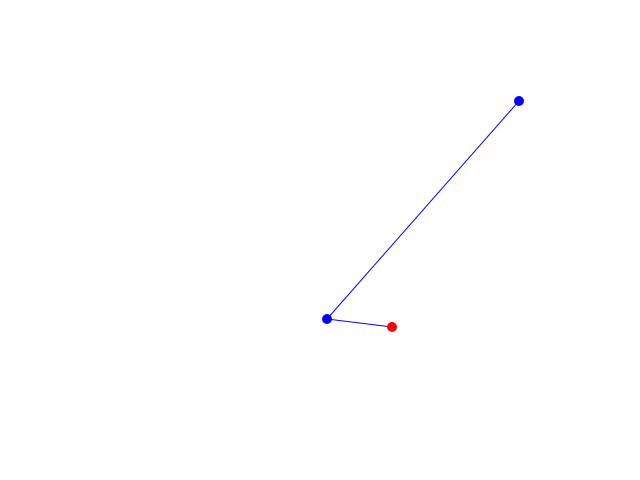 The image size is (640, 480). Describe the element at coordinates (519, 101) in the screenshot. I see `anchor-point` at that location.